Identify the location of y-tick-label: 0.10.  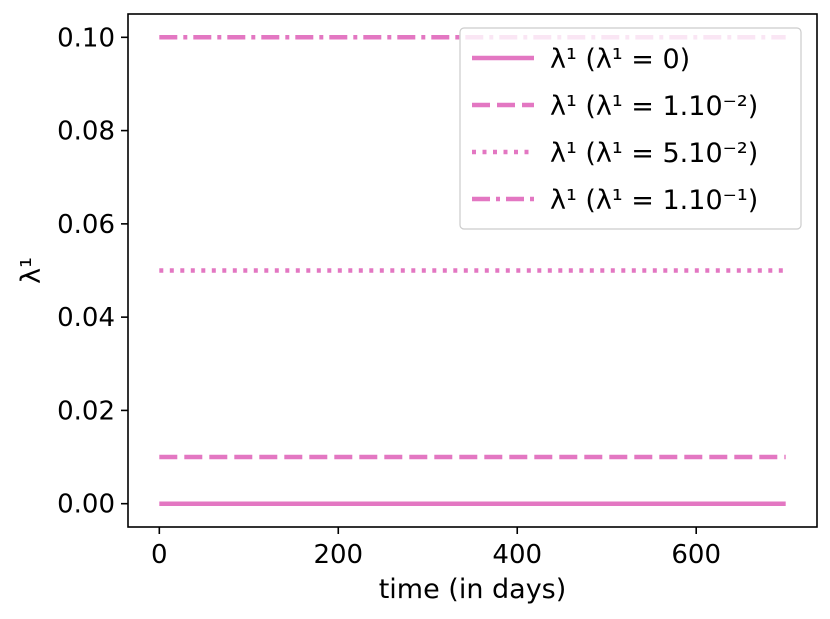
(86, 38).